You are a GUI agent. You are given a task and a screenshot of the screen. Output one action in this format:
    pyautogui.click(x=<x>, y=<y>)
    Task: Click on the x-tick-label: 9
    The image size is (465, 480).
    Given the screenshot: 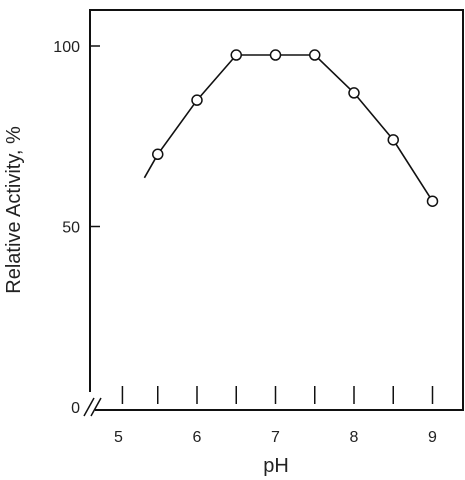 What is the action you would take?
    pyautogui.click(x=432, y=437)
    